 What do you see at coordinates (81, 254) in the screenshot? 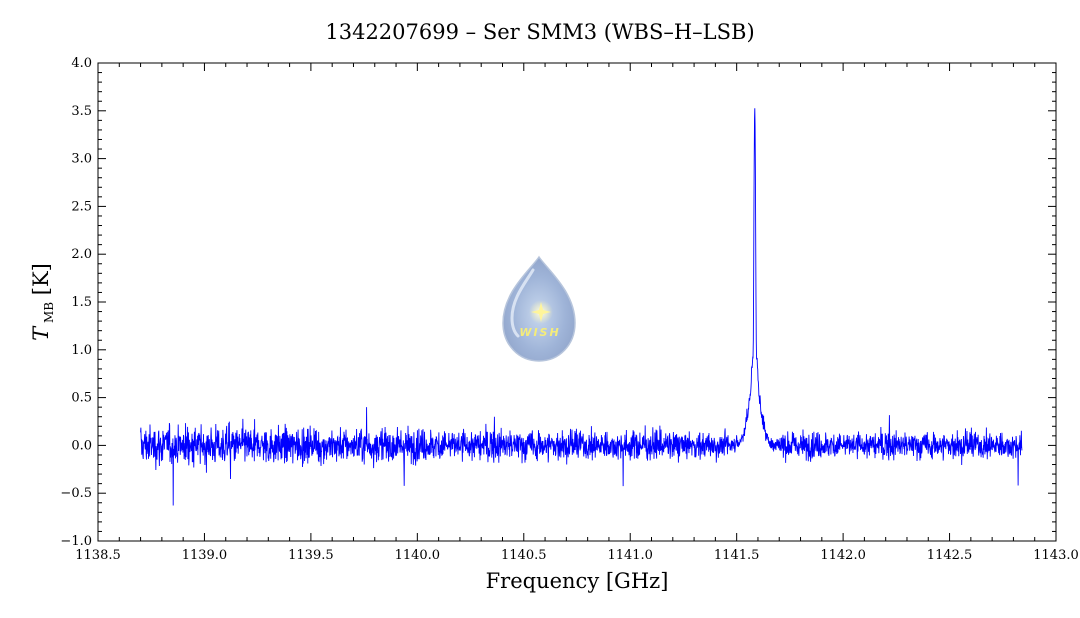
I see `y-tick-label: 2.0` at bounding box center [81, 254].